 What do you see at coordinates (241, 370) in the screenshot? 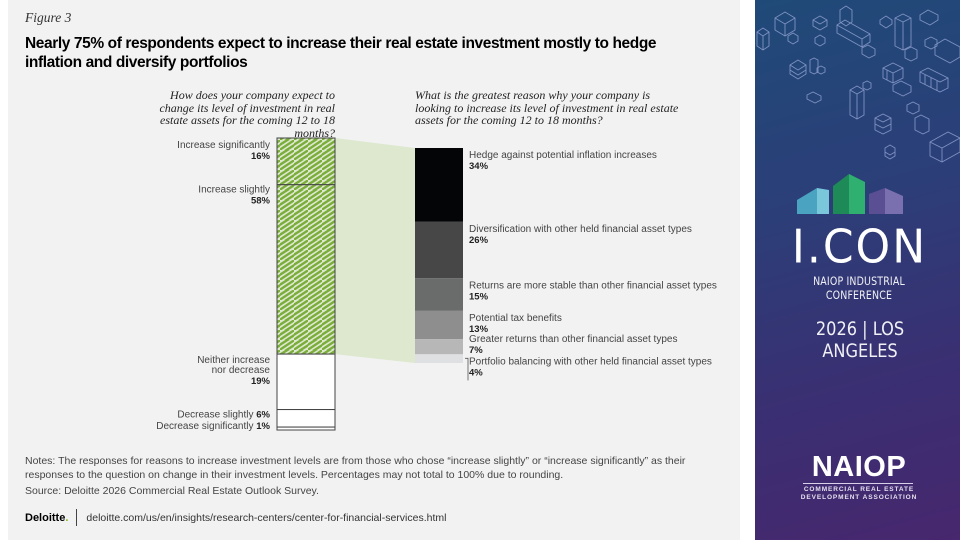
I see `left-label-neither-line2: nor decrease` at bounding box center [241, 370].